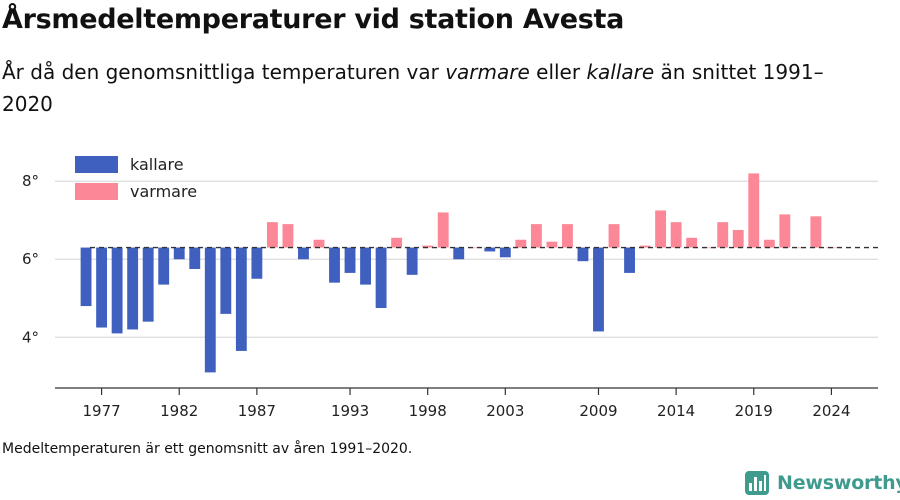  I want to click on bar-2017, so click(723, 235).